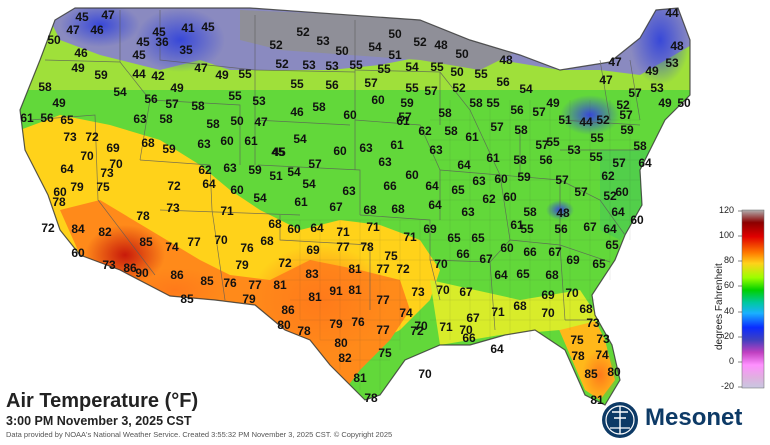  I want to click on station-temperature-label: 71, so click(343, 232).